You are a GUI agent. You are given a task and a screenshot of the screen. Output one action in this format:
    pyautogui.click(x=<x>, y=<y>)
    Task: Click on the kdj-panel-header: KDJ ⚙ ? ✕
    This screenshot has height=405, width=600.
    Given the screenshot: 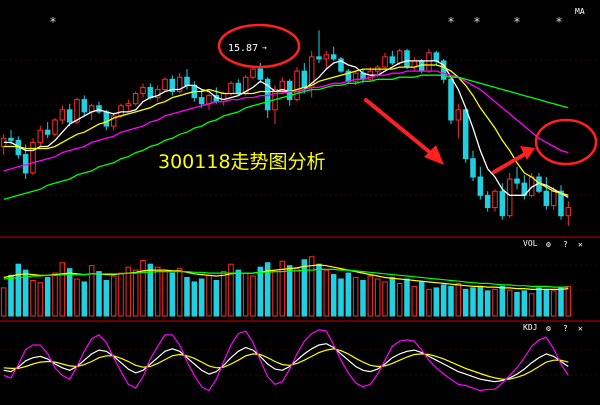 What is the action you would take?
    pyautogui.click(x=553, y=328)
    